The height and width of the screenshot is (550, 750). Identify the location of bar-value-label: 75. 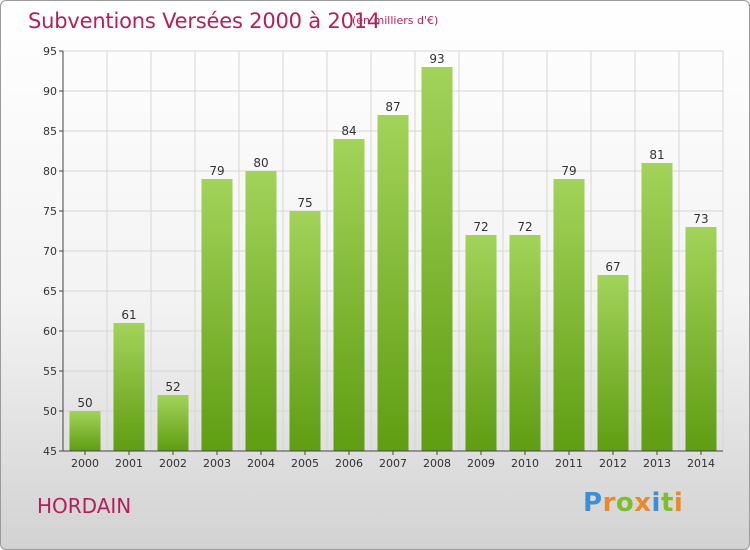
(304, 203).